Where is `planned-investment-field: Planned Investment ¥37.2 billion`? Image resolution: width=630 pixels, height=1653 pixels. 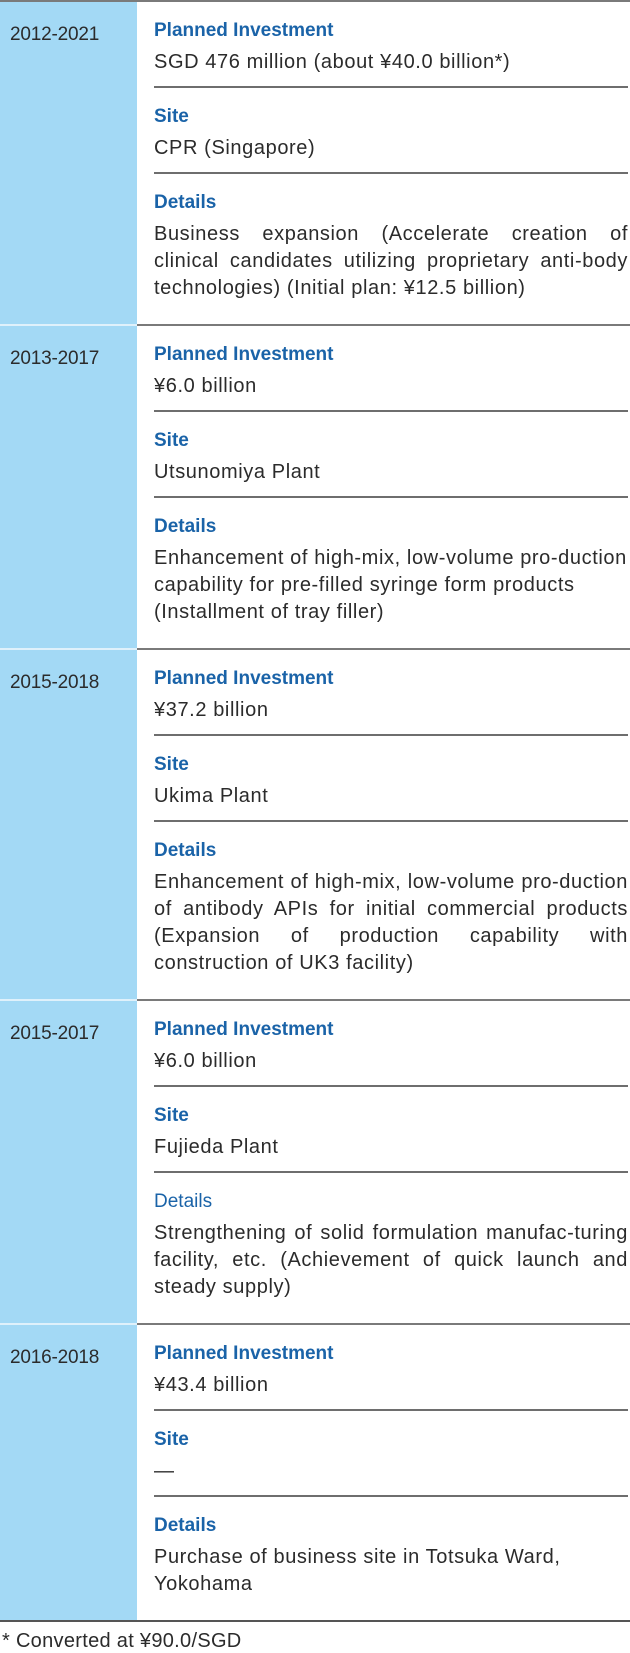
planned-investment-field: Planned Investment ¥37.2 billion is located at coordinates (391, 693).